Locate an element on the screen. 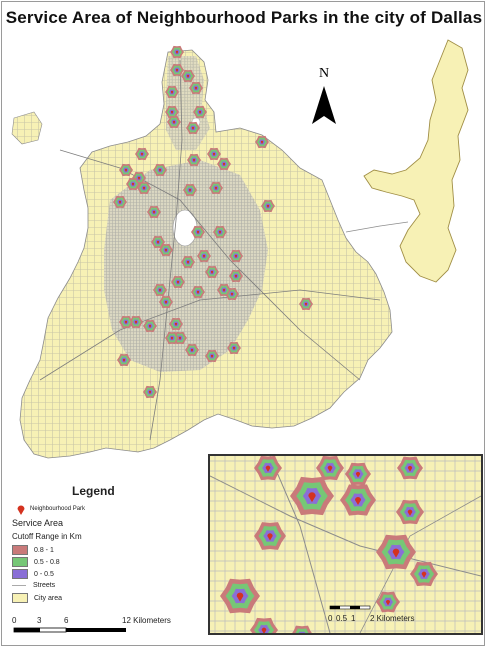  city-swatch is located at coordinates (20, 598).